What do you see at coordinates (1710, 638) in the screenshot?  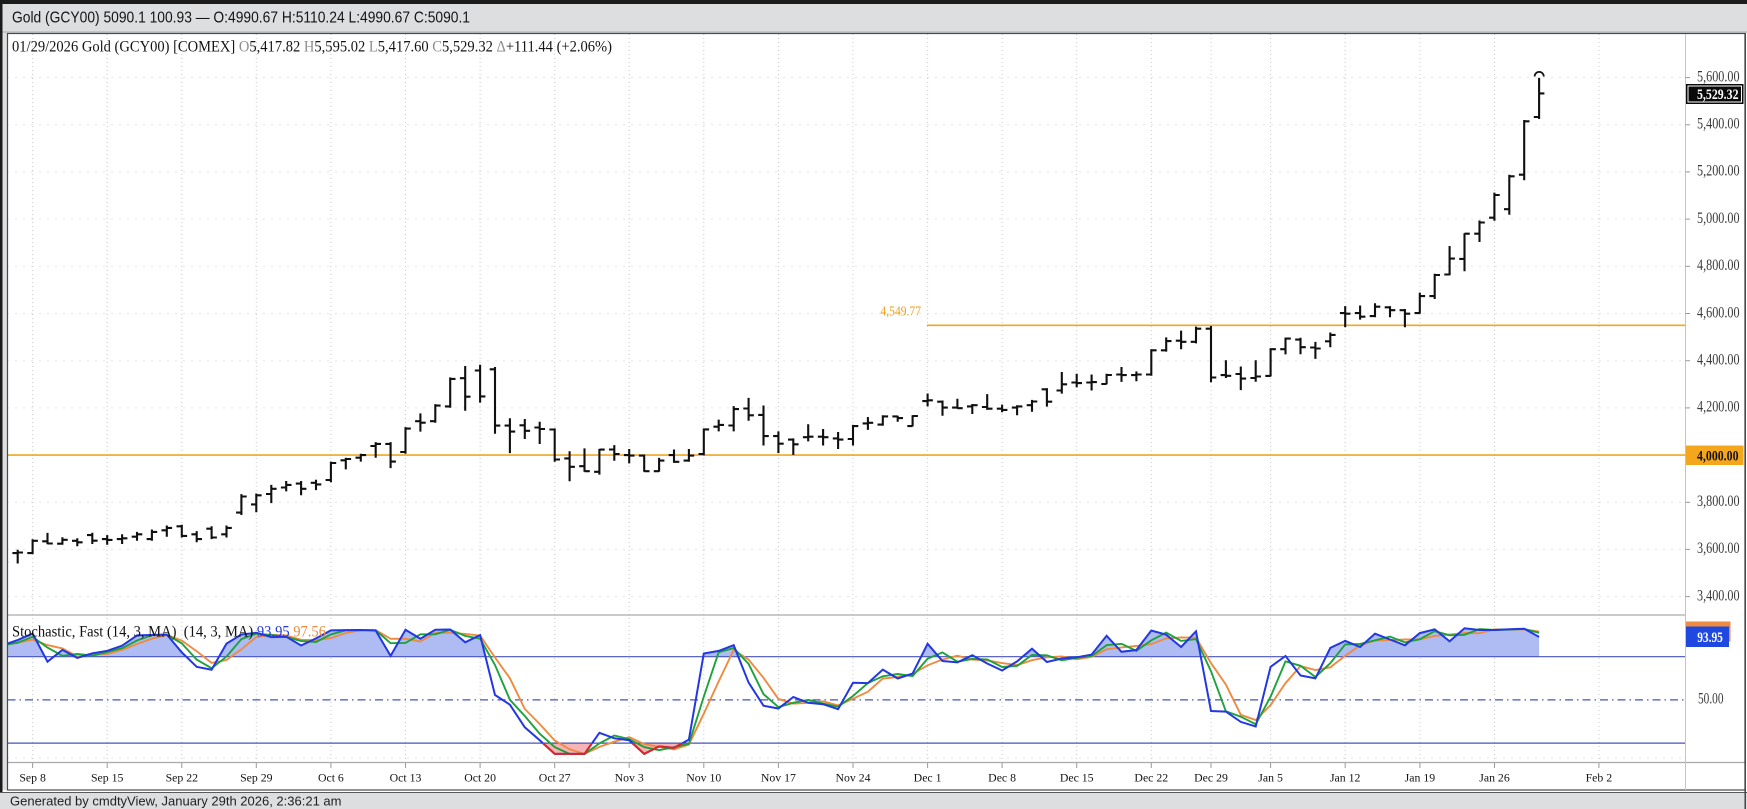 I see `svg-text: 93.95` at bounding box center [1710, 638].